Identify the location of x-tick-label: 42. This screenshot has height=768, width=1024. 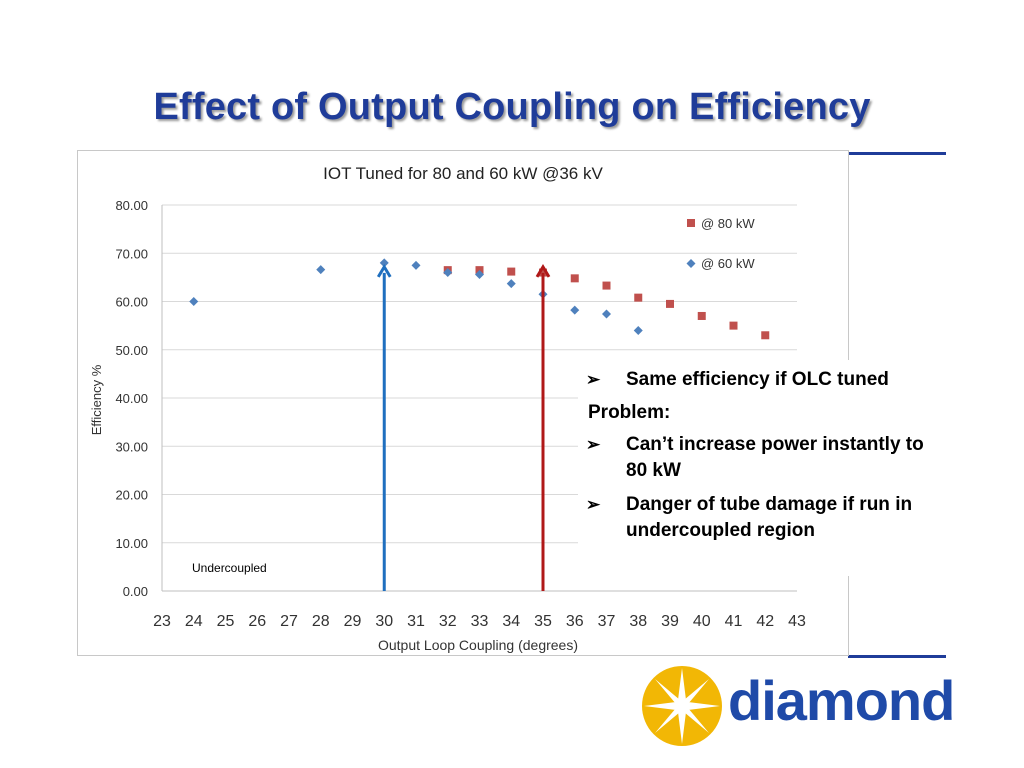
(765, 621).